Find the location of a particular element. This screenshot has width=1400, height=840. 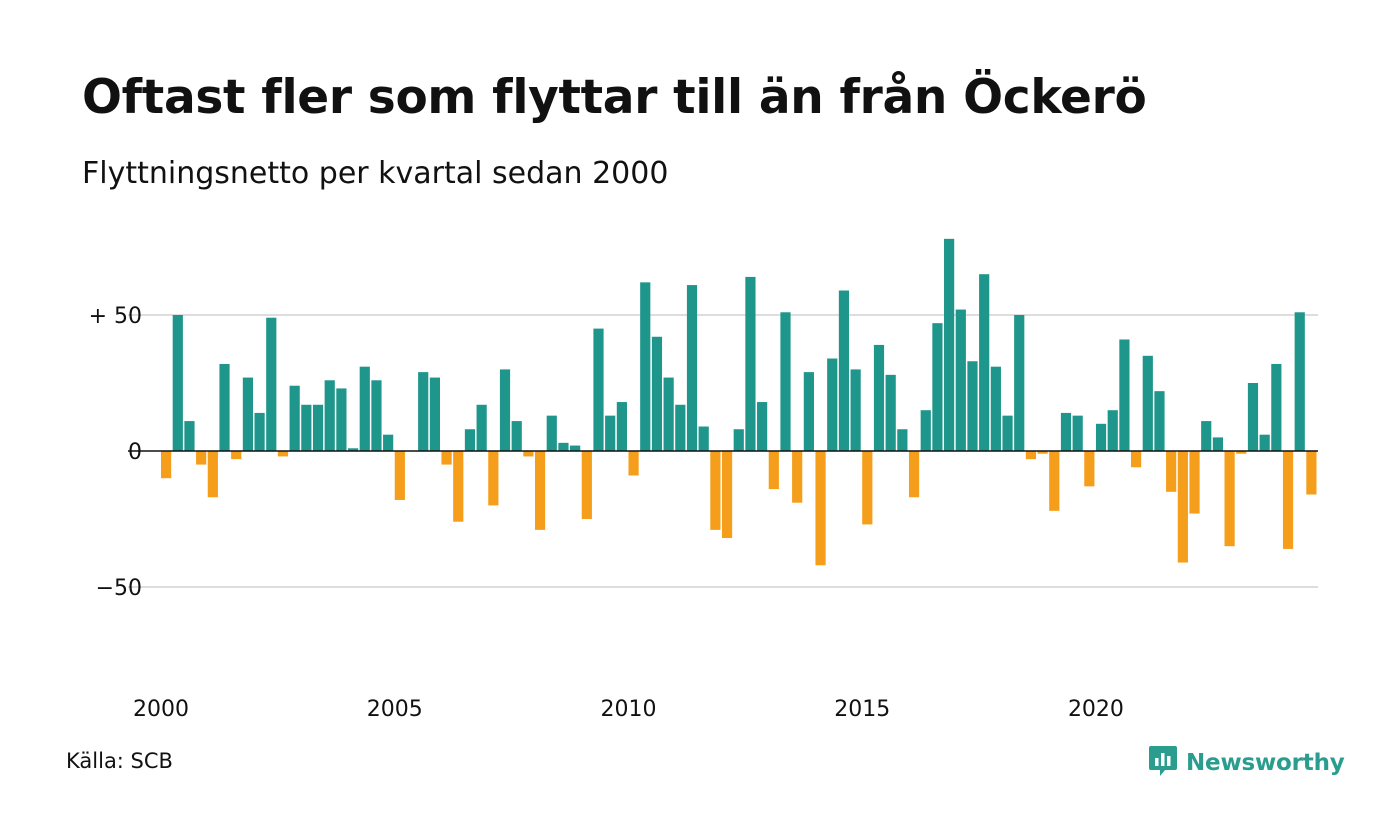

y-tick-label: 0 is located at coordinates (135, 452).